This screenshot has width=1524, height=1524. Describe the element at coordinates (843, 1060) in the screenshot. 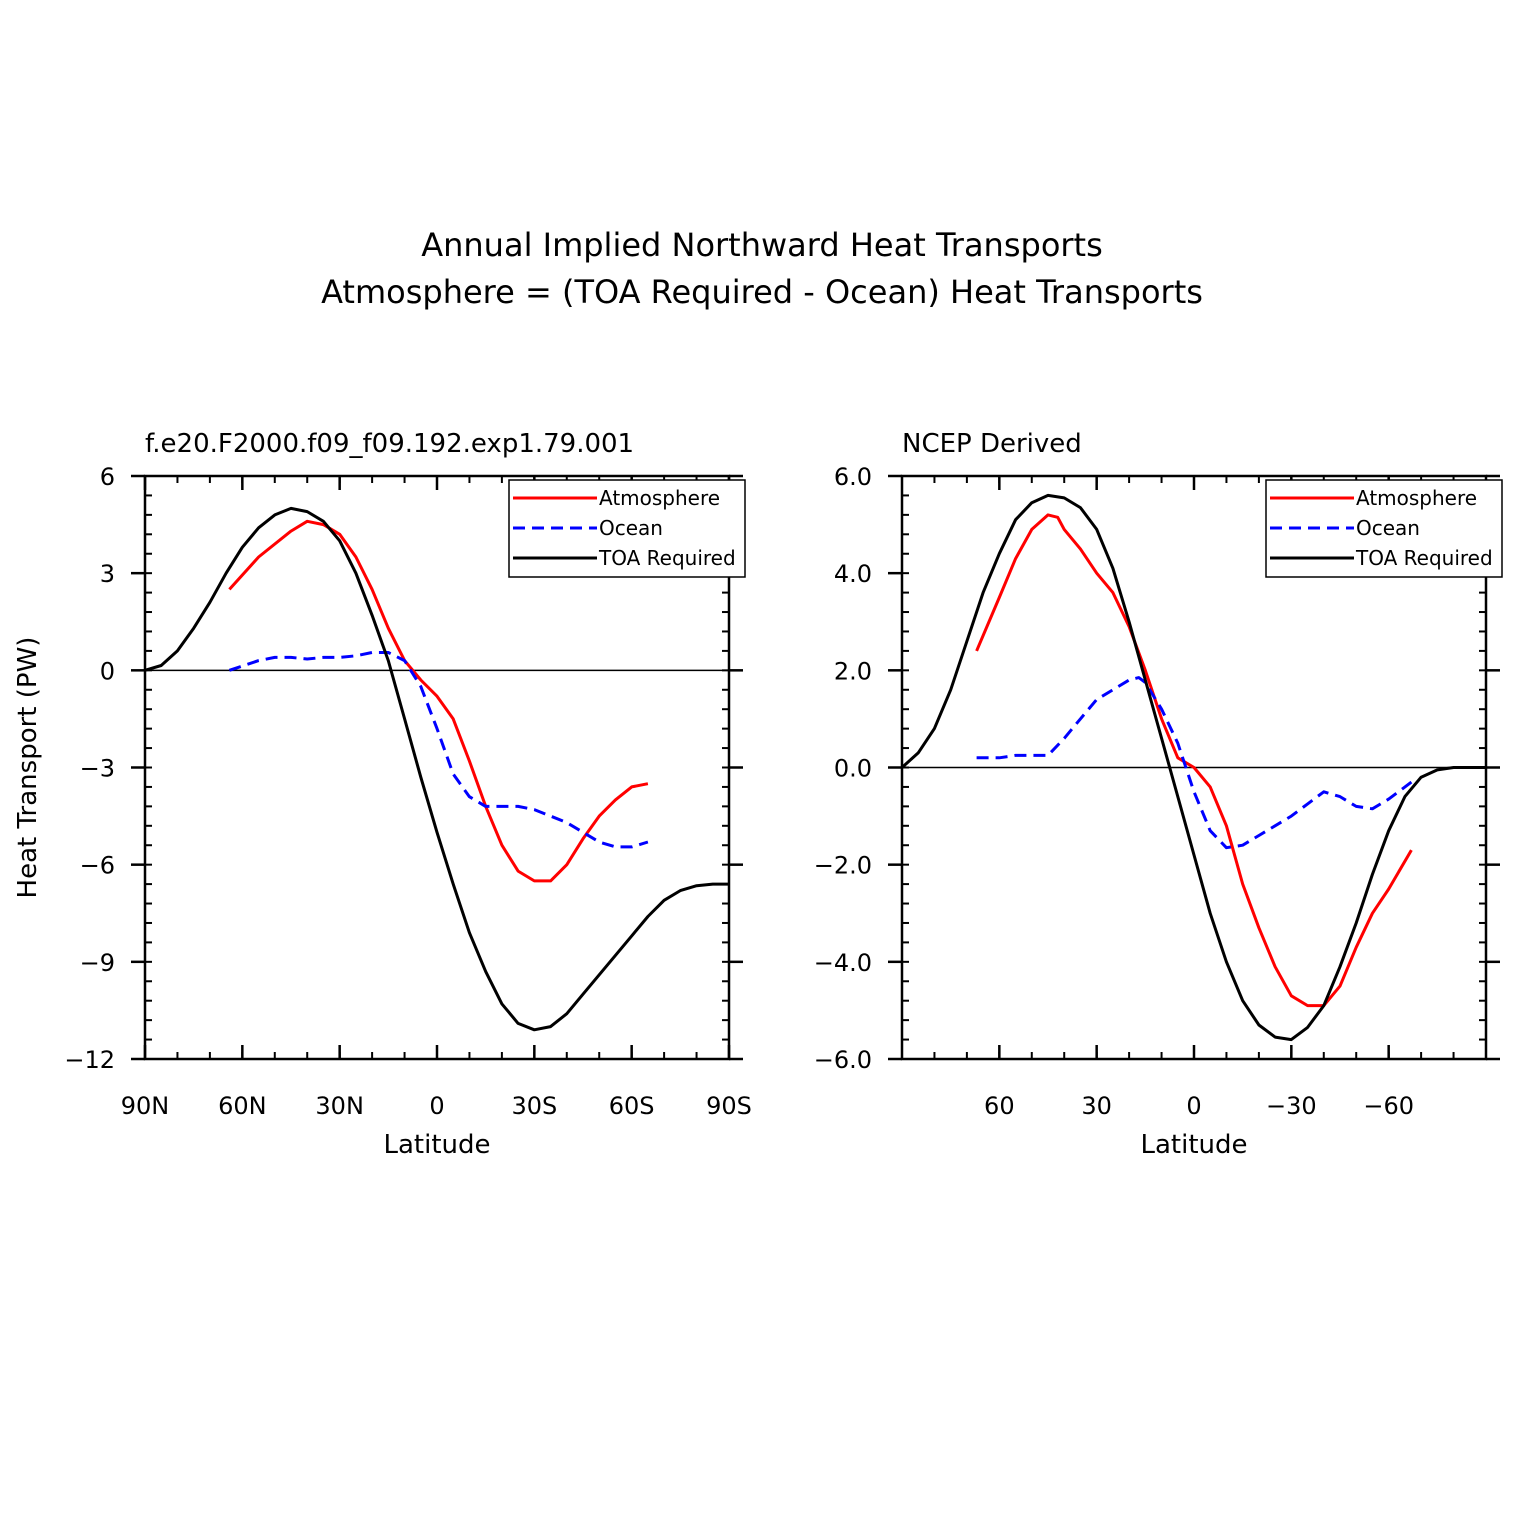

I see `y-tick-label: −6.0` at that location.